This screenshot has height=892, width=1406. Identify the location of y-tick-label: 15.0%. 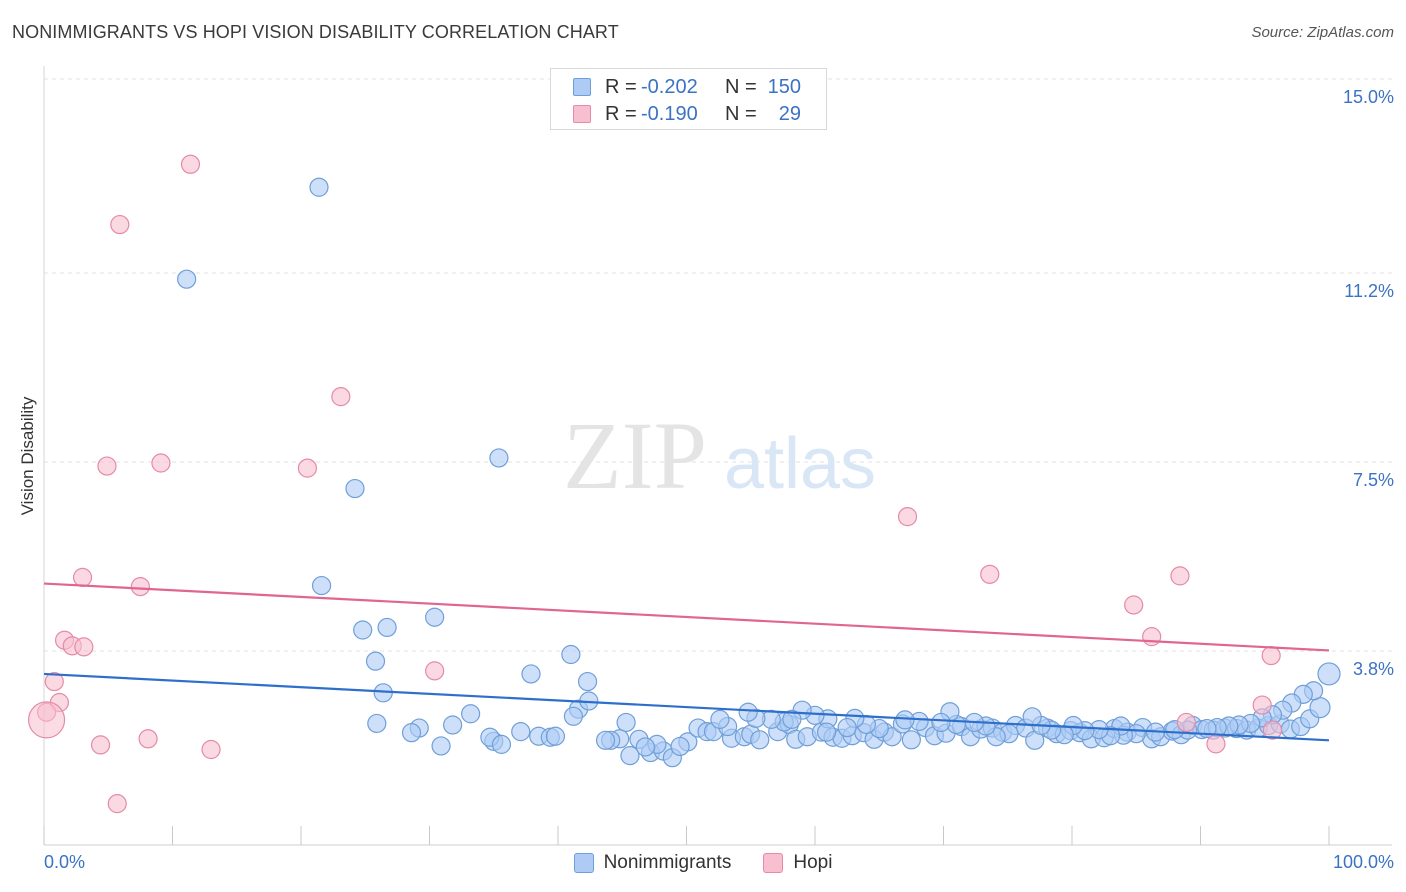
(1368, 97).